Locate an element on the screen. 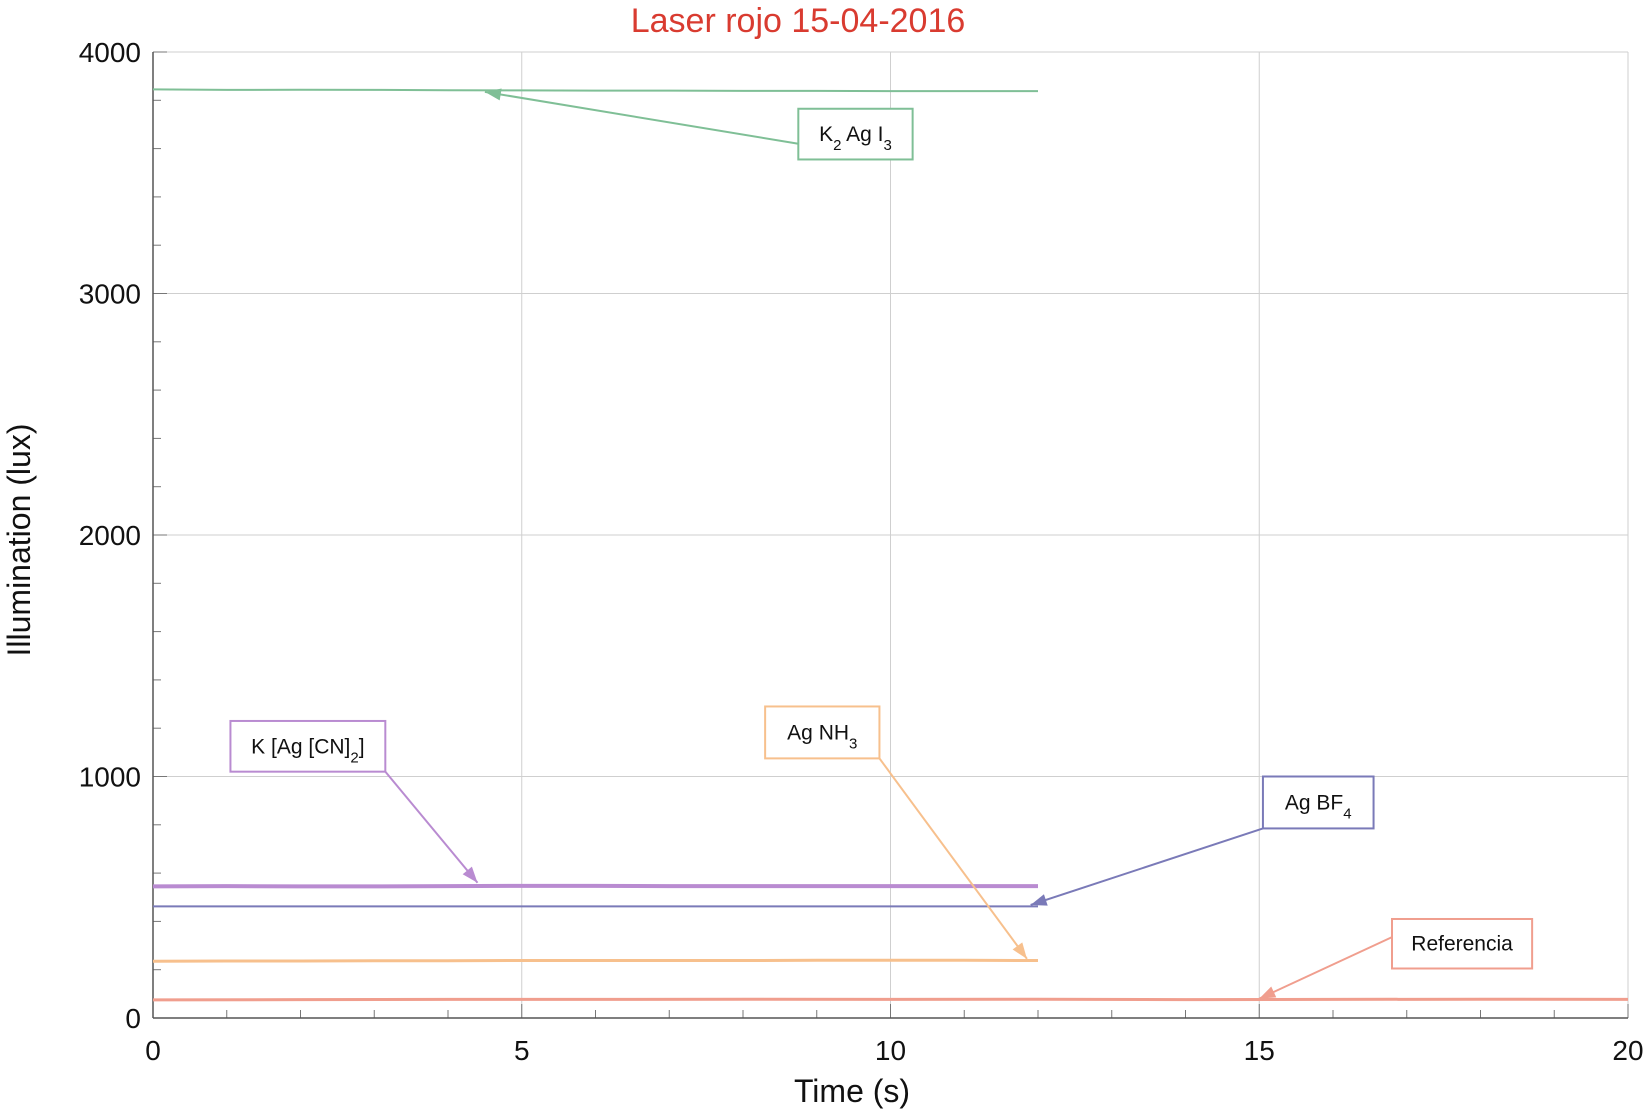  x-tick-label: 20 is located at coordinates (1627, 1050).